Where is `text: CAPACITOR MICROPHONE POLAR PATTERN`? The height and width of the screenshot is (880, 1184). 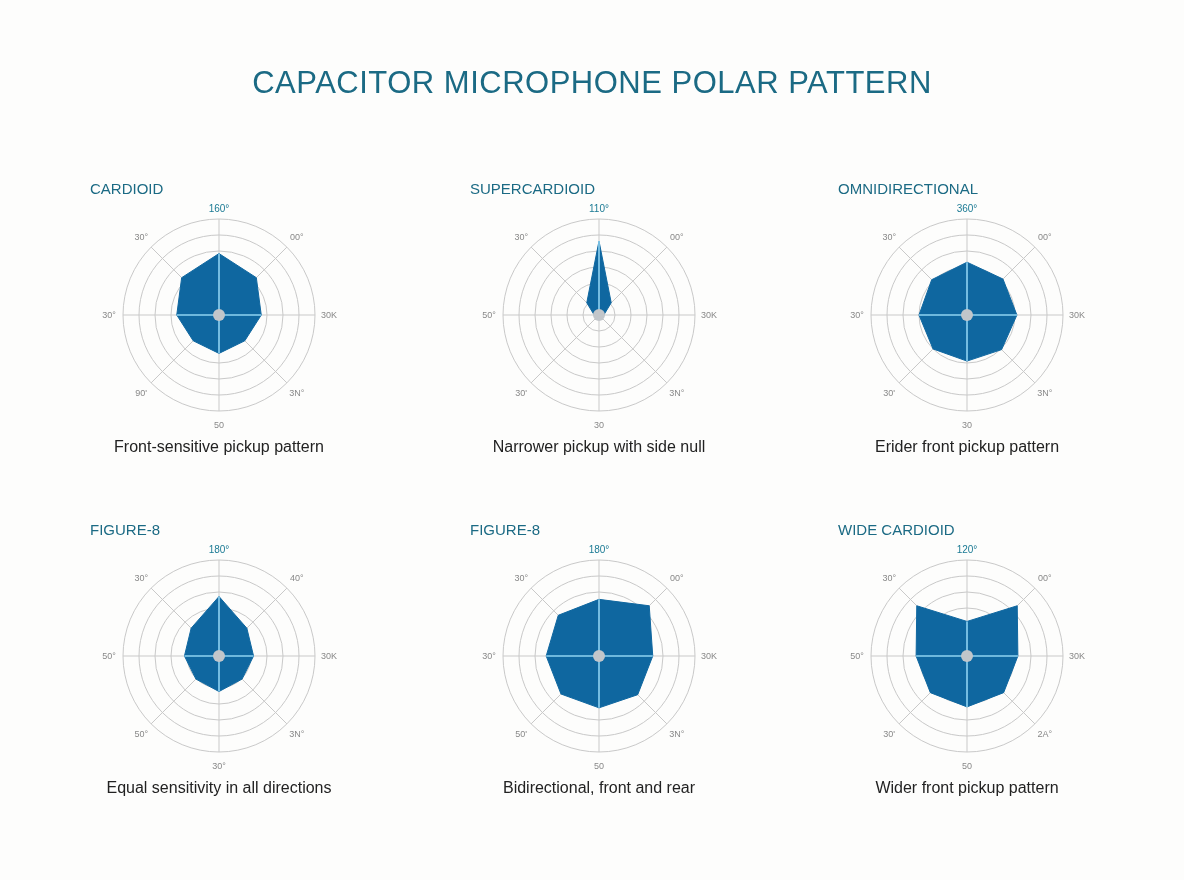
text: CAPACITOR MICROPHONE POLAR PATTERN is located at coordinates (592, 82).